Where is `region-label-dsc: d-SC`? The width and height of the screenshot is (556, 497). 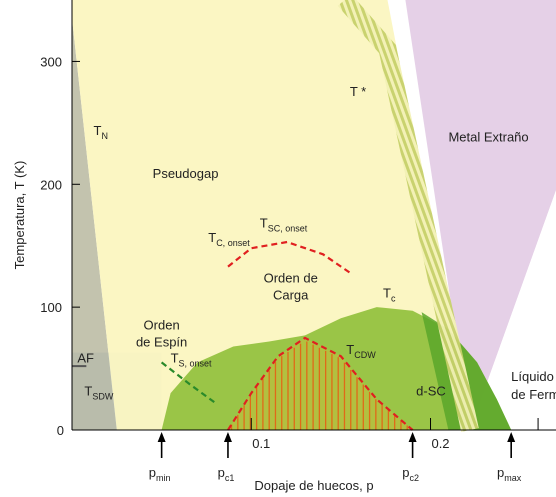
region-label-dsc: d-SC is located at coordinates (431, 391).